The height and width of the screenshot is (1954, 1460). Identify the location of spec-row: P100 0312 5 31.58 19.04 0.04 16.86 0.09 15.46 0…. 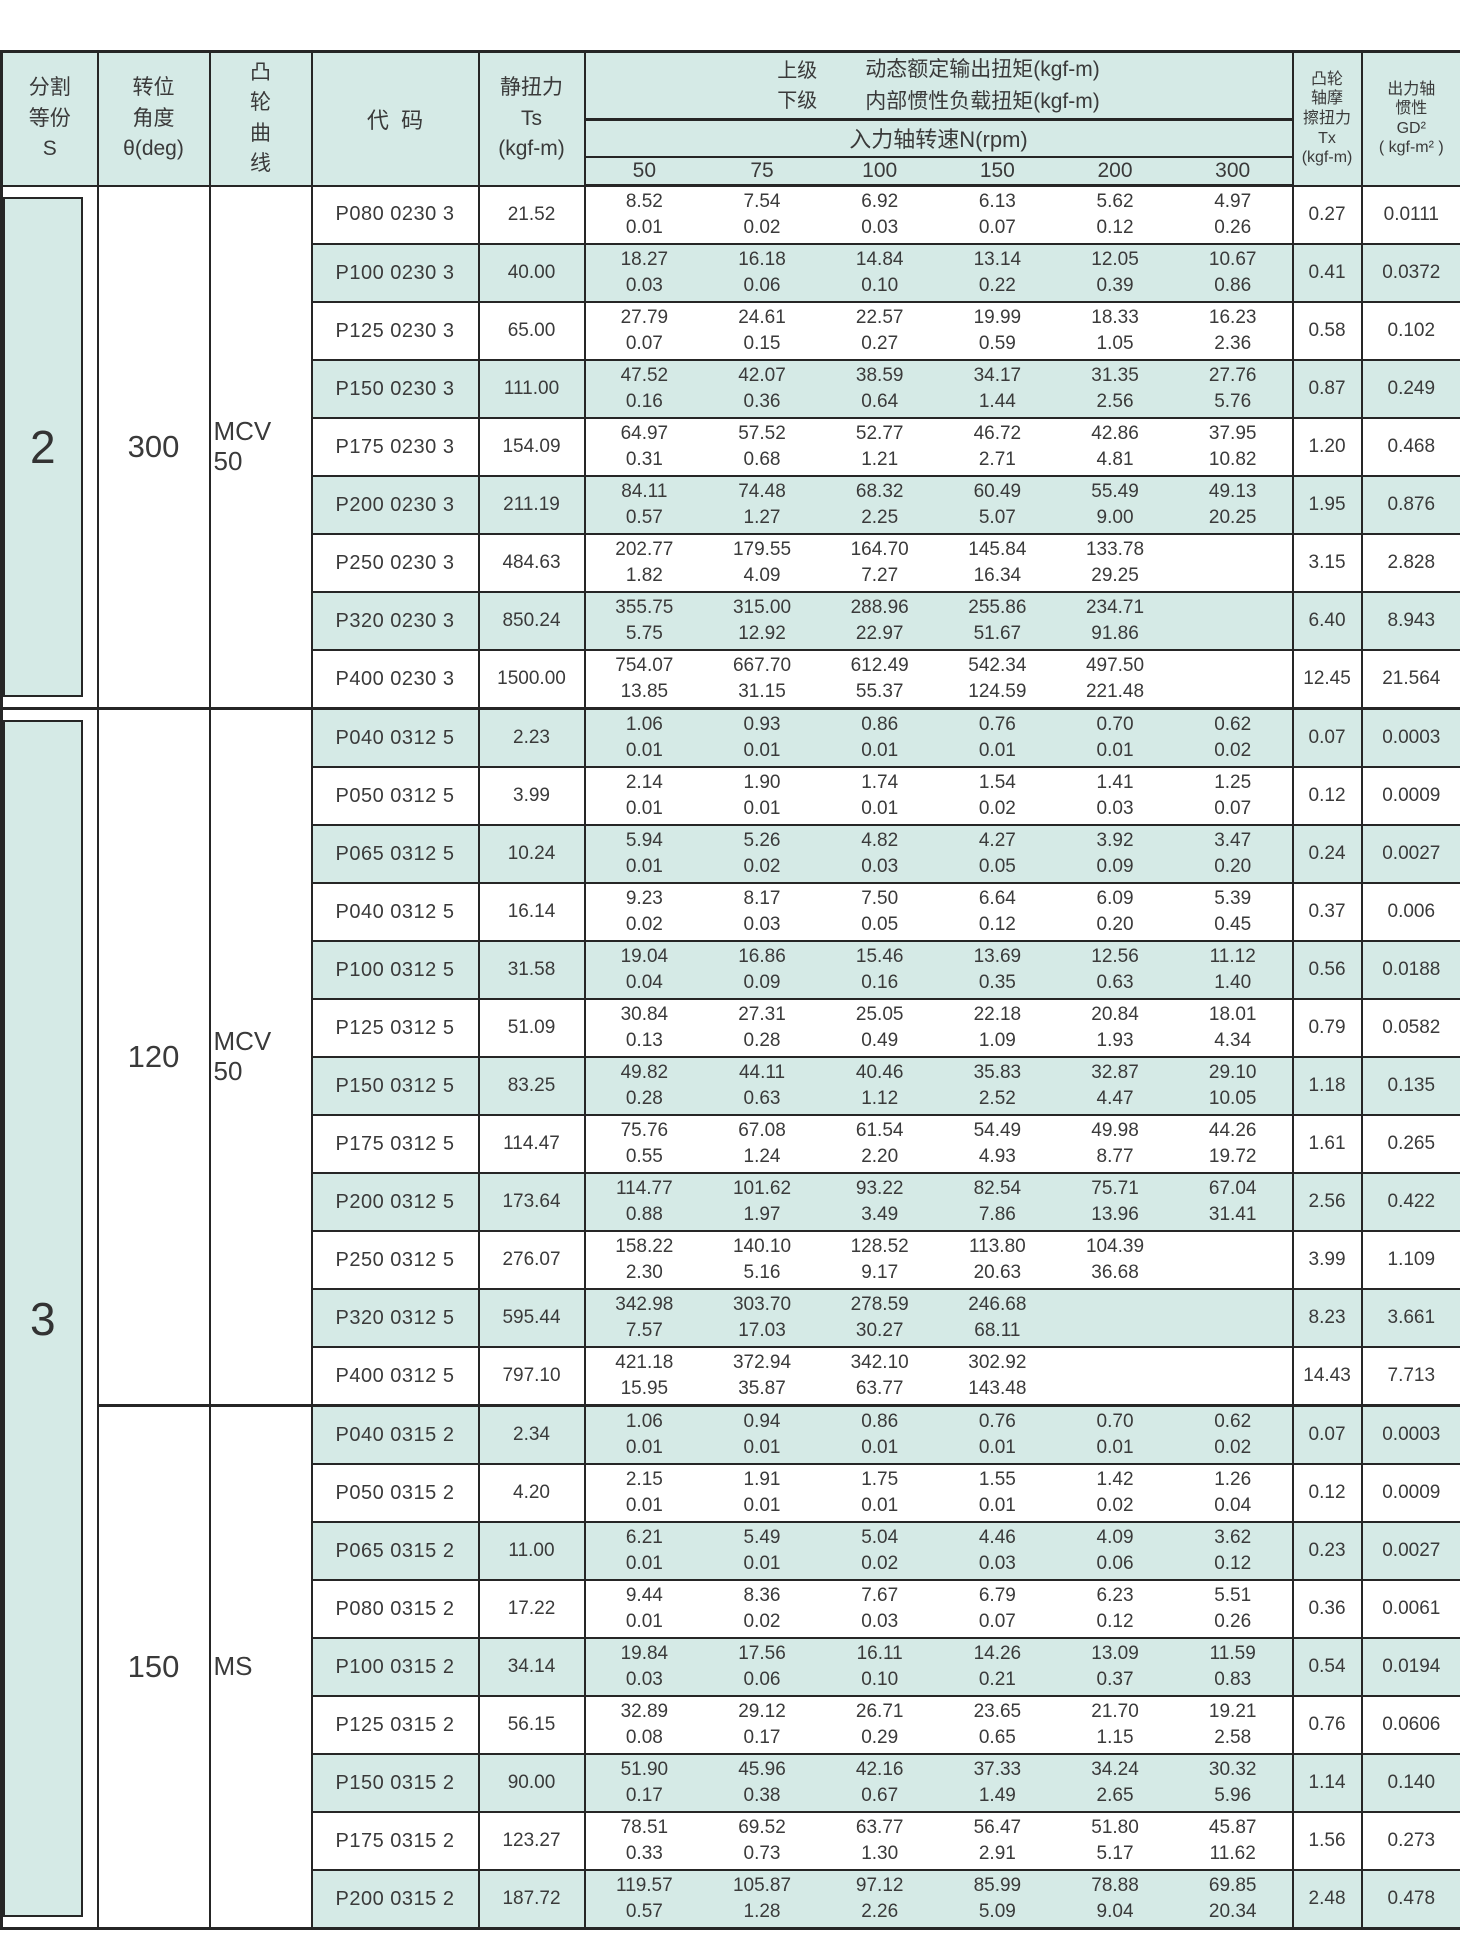
(731, 970).